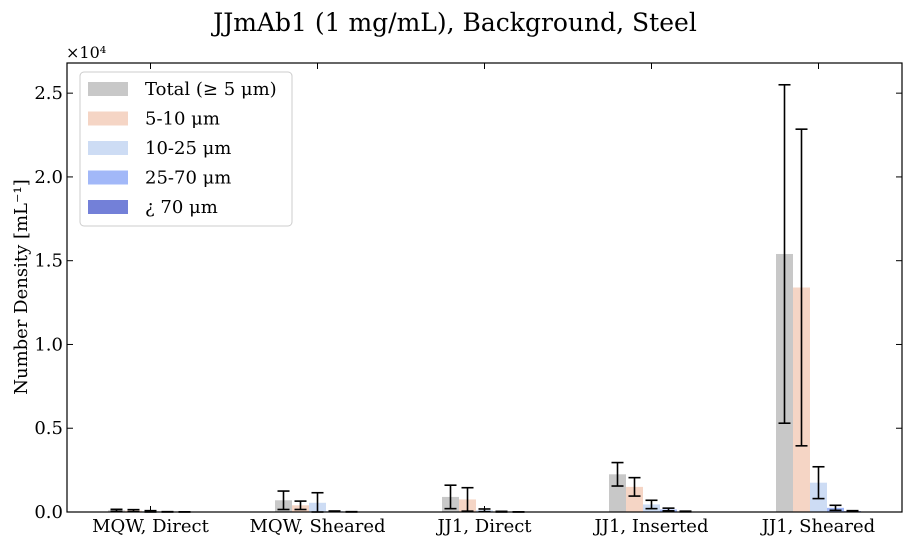  I want to click on y-tick-label: 1.0, so click(48, 344).